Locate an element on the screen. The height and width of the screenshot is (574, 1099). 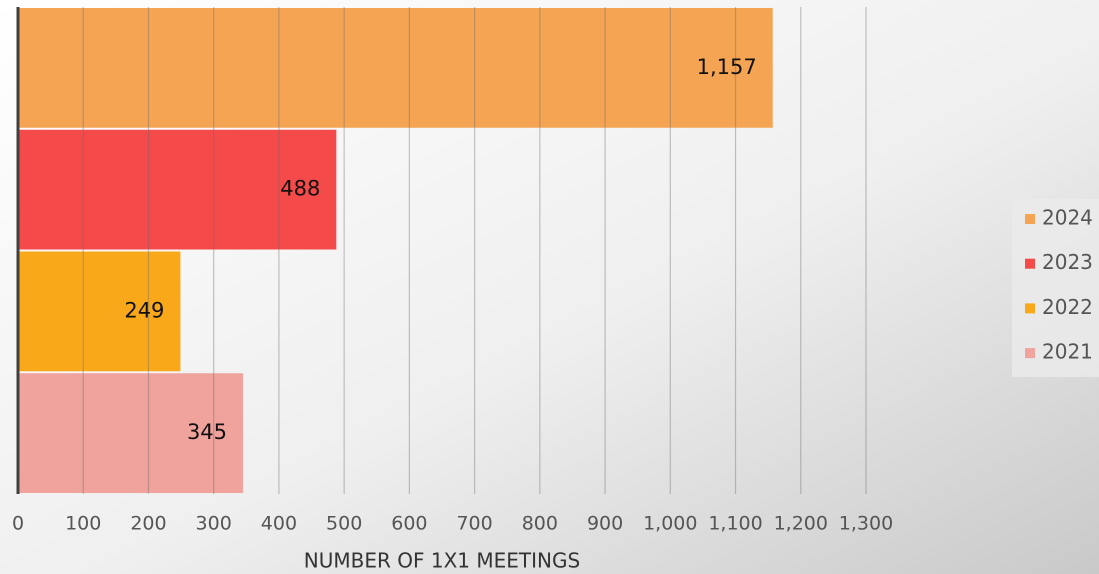
x-tick-label: 1,200 is located at coordinates (801, 524).